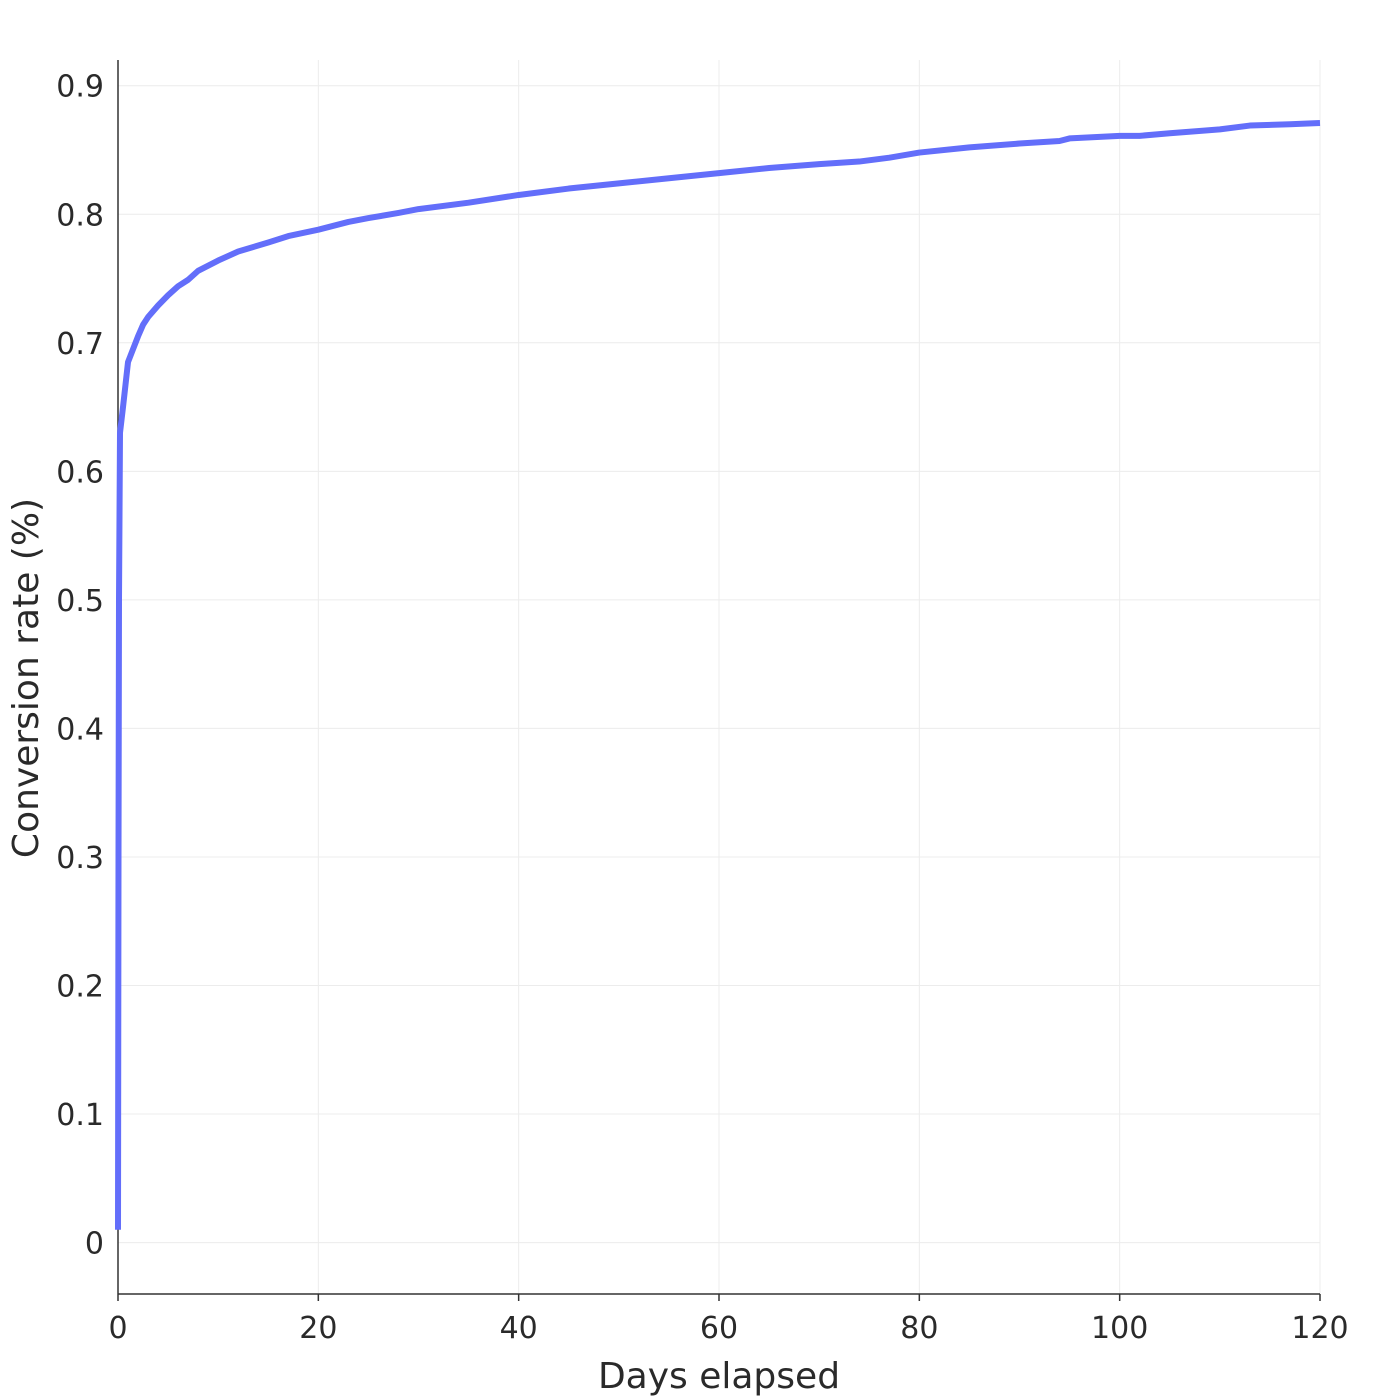 The width and height of the screenshot is (1400, 1400). Describe the element at coordinates (80, 344) in the screenshot. I see `y-tick-label: 0.7` at that location.